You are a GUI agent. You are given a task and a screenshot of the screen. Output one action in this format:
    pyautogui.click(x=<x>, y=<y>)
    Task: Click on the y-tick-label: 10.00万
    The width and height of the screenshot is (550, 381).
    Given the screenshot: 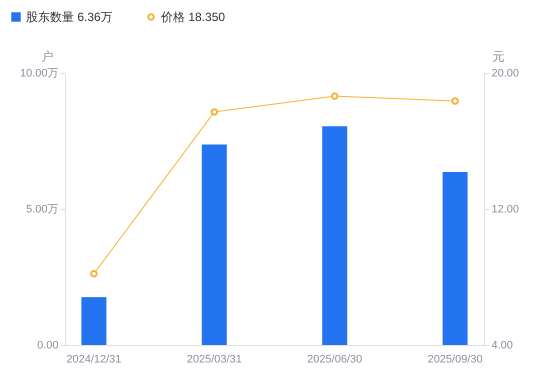 What is the action you would take?
    pyautogui.click(x=39, y=74)
    